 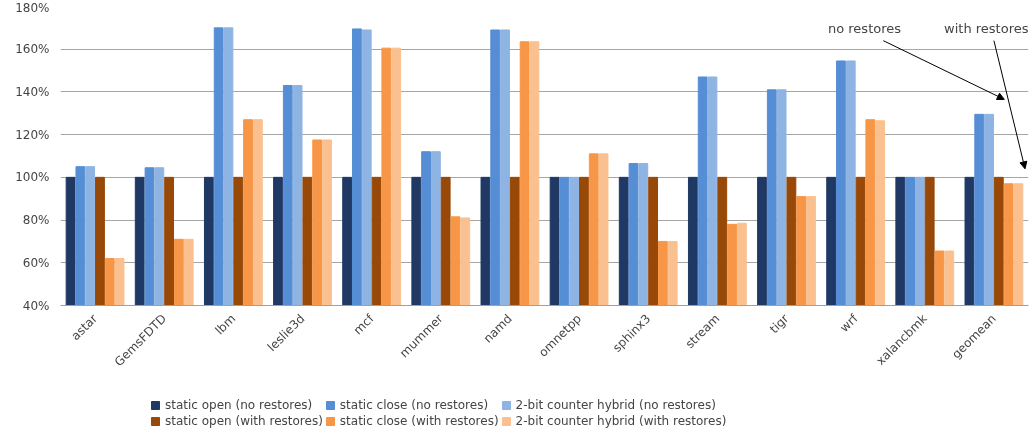 I want to click on x-tick-label: lbm, so click(x=225, y=324).